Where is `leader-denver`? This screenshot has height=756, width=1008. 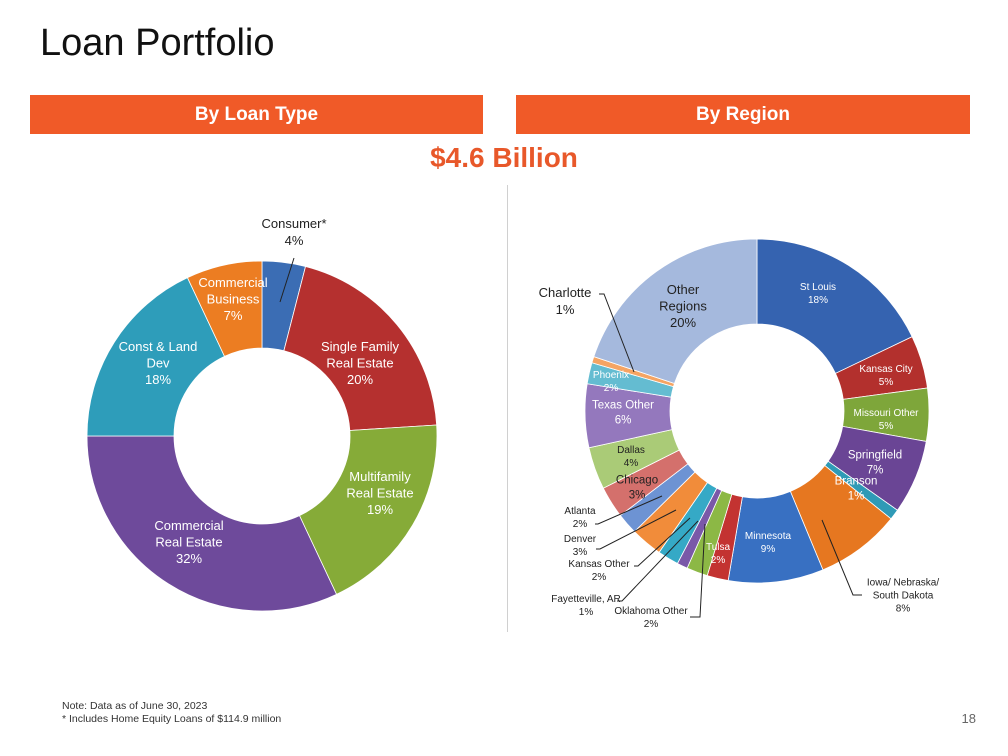
leader-denver is located at coordinates (636, 529).